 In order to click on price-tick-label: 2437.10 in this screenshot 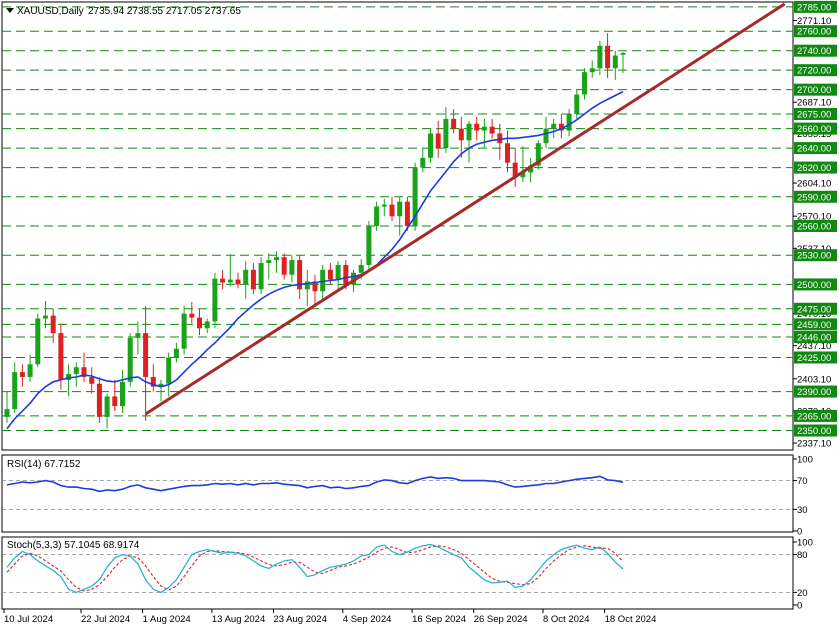, I will do `click(814, 346)`.